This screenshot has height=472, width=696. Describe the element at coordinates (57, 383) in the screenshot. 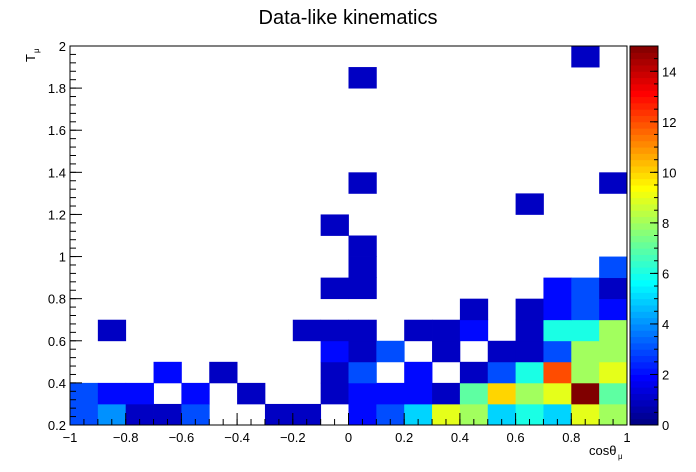

I see `y-tick-label: 0.4` at that location.